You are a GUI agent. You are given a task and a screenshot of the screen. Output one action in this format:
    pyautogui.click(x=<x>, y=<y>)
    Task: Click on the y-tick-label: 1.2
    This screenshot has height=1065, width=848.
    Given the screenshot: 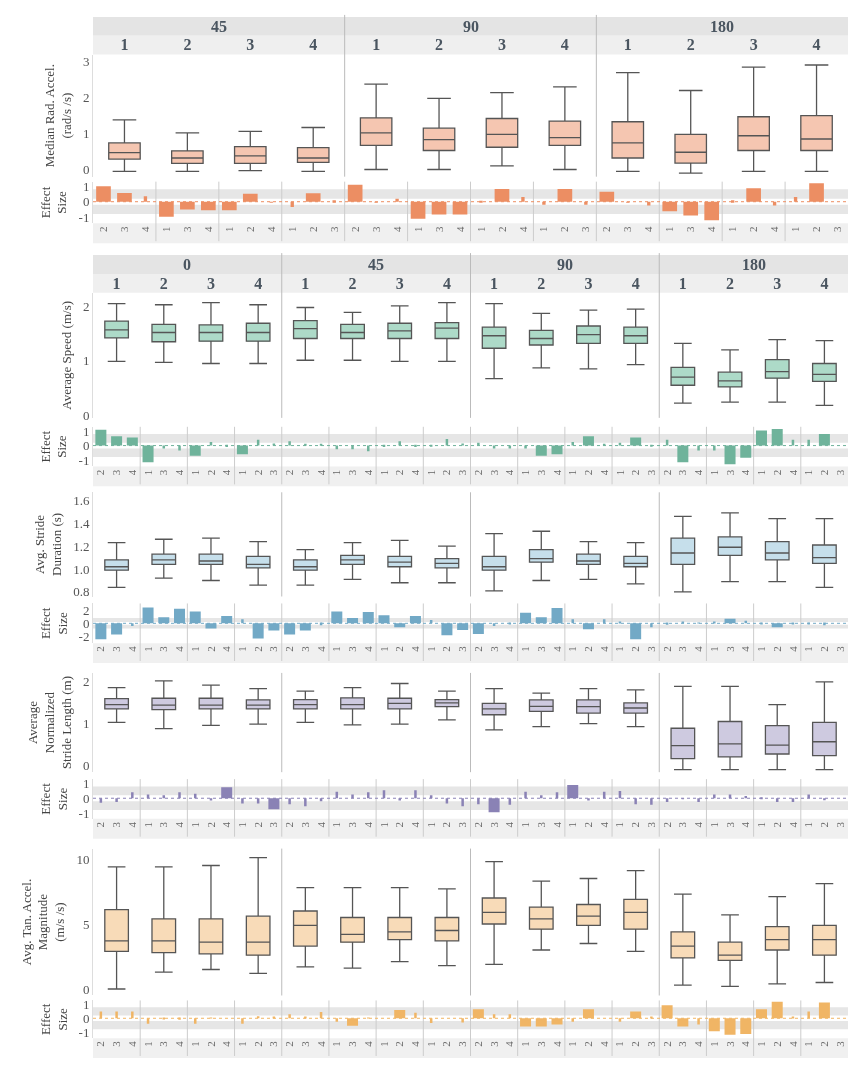 What is the action you would take?
    pyautogui.click(x=81, y=546)
    